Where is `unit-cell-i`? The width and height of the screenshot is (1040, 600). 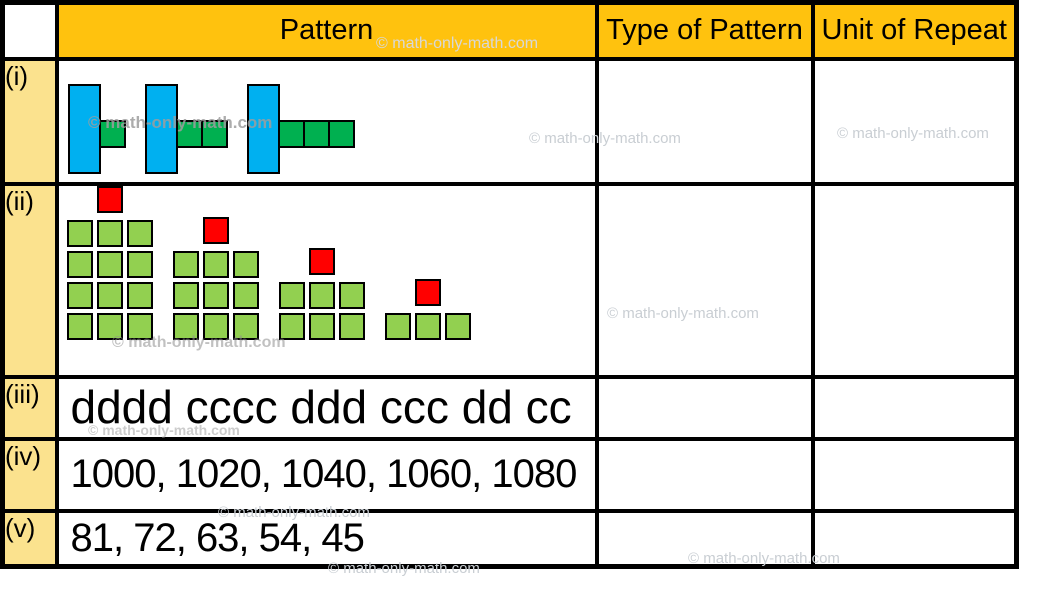 unit-cell-i is located at coordinates (914, 121).